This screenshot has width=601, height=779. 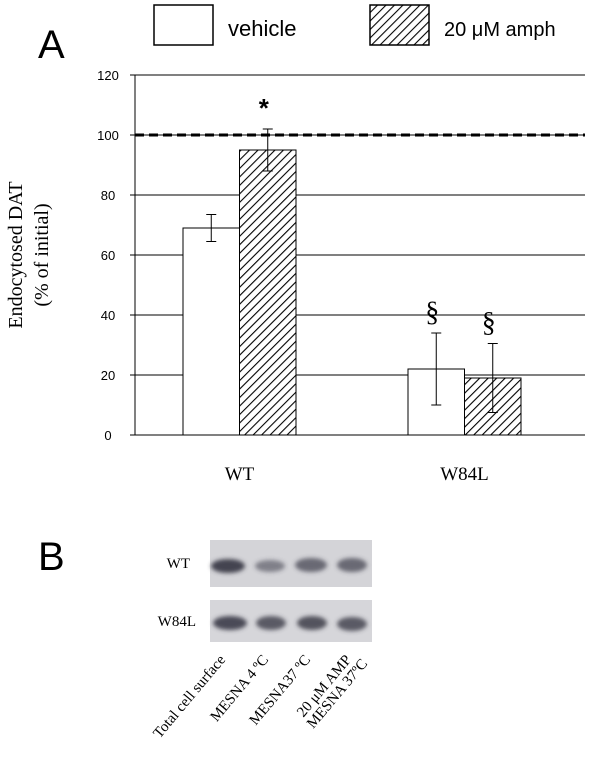 I want to click on y-axis-label: Endocytosed DAT, so click(x=16, y=254).